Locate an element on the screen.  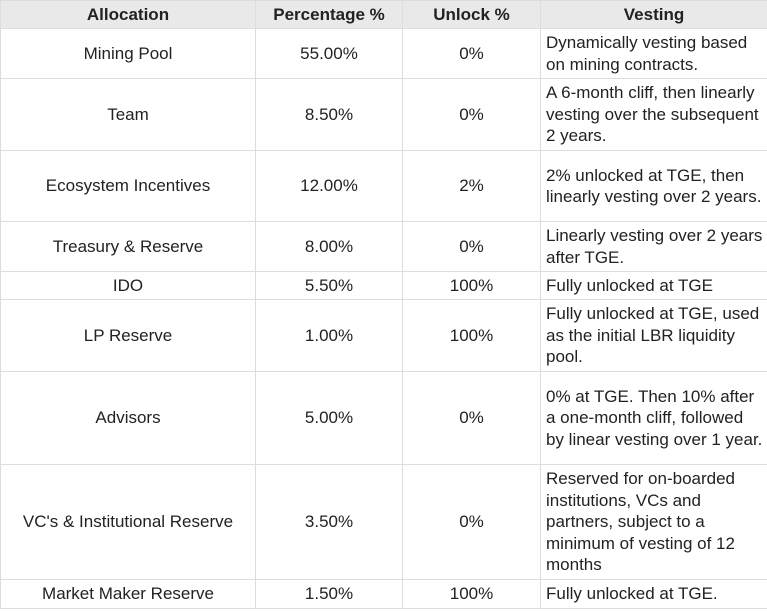
table-cell: 12.00% is located at coordinates (329, 186).